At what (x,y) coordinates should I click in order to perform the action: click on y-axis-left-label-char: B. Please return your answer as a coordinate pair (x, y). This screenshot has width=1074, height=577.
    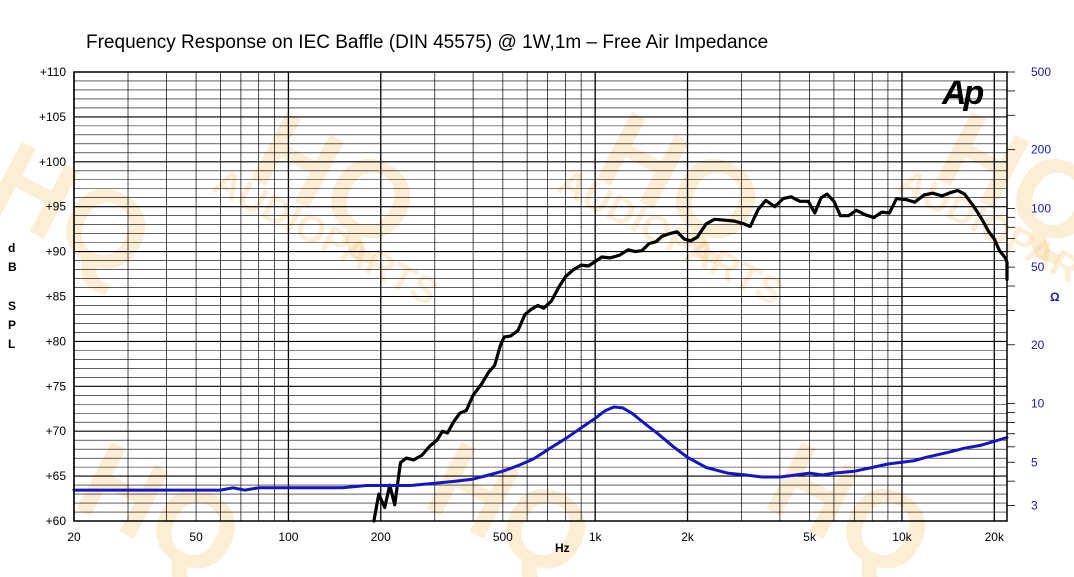
    Looking at the image, I should click on (12, 267).